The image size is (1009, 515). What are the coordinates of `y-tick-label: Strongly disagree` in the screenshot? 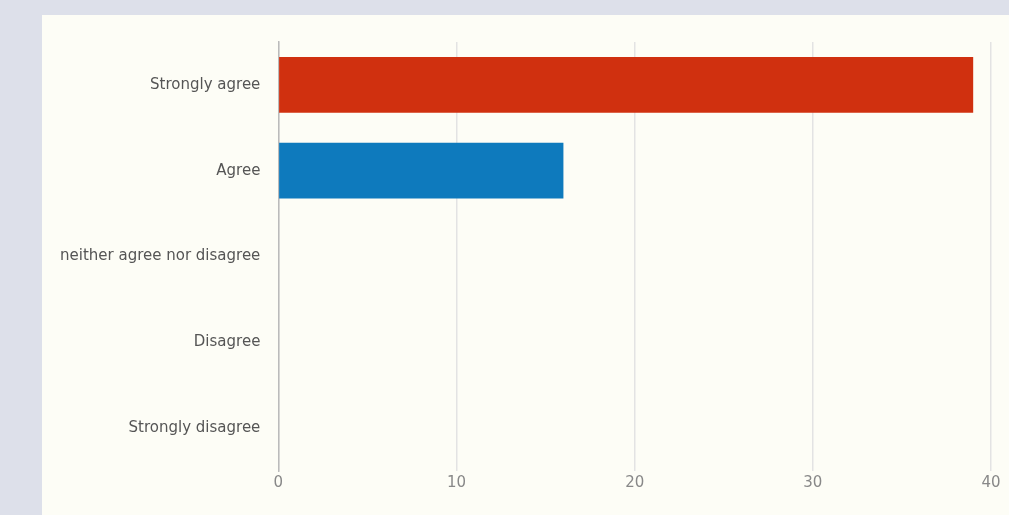 It's located at (194, 426).